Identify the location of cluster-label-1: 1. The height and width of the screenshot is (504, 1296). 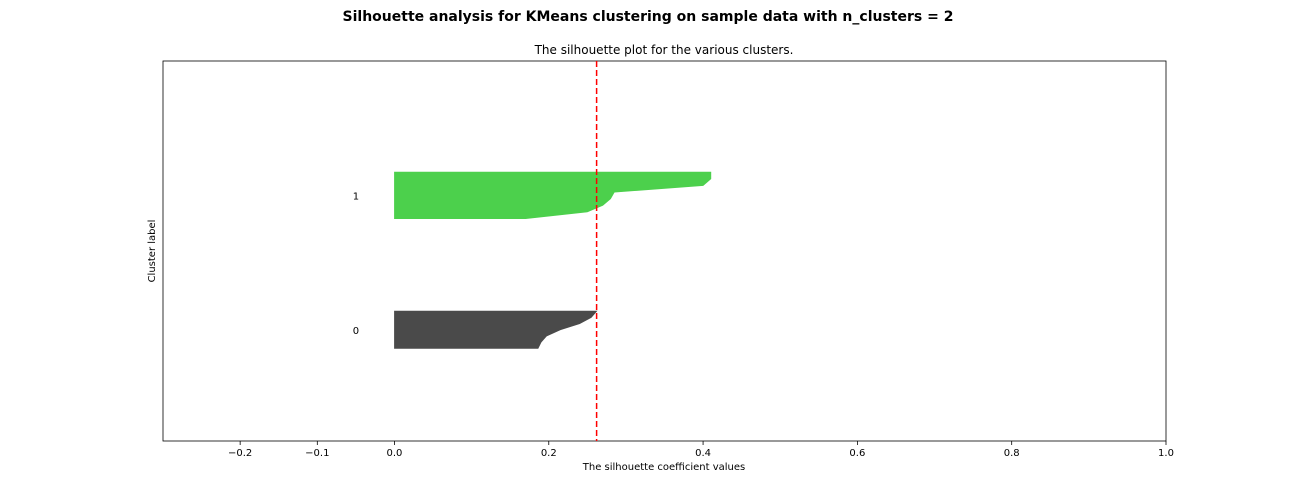
(356, 196).